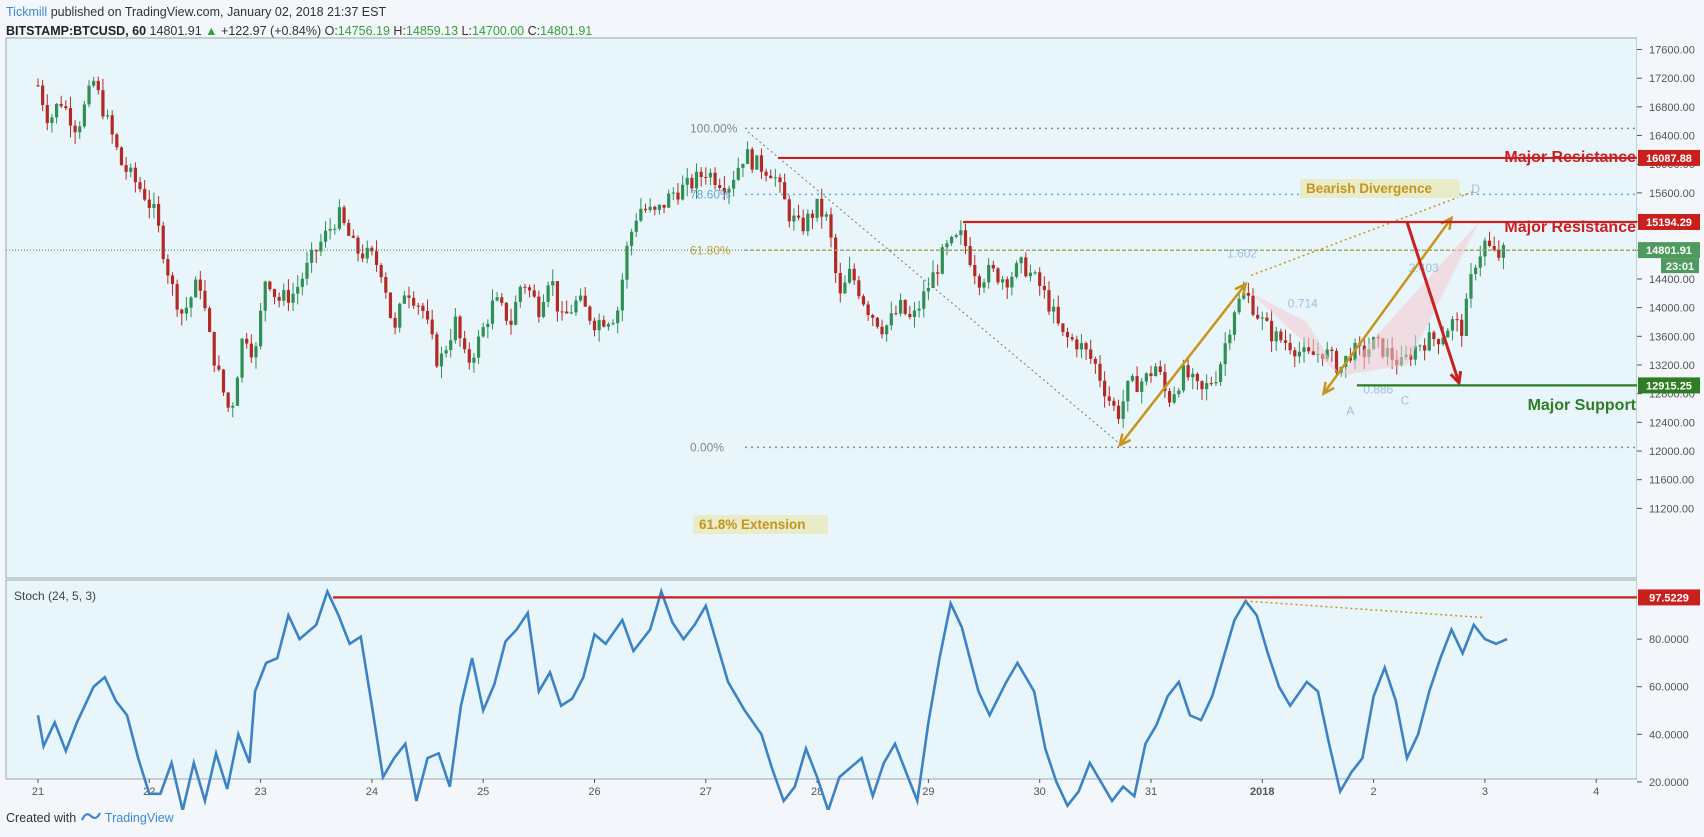 This screenshot has width=1704, height=837. I want to click on y-tick-label: 16800.00, so click(1672, 108).